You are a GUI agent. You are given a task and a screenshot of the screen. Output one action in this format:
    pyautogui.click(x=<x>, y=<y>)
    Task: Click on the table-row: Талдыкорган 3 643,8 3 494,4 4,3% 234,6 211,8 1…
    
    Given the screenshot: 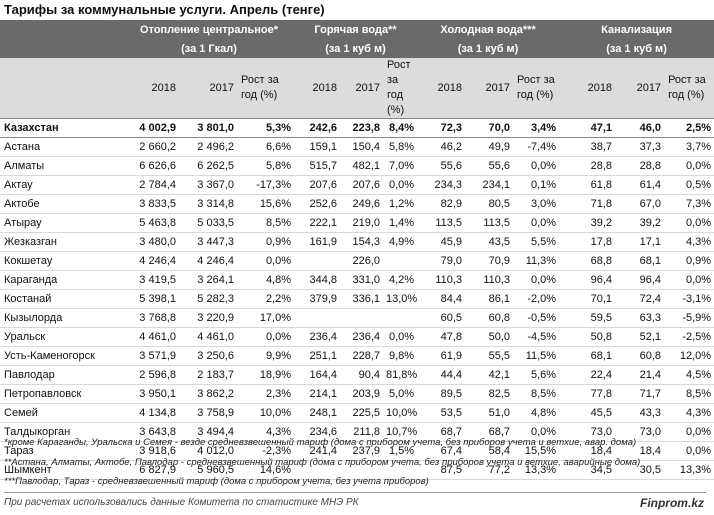 What is the action you would take?
    pyautogui.click(x=357, y=432)
    